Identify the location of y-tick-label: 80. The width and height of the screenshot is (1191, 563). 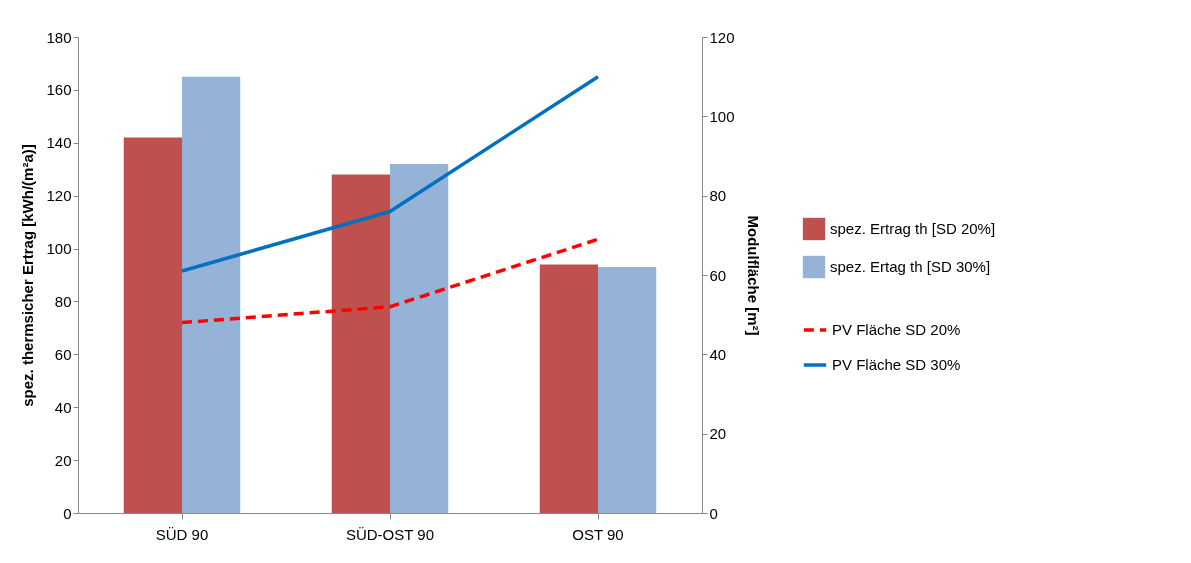
(63, 301).